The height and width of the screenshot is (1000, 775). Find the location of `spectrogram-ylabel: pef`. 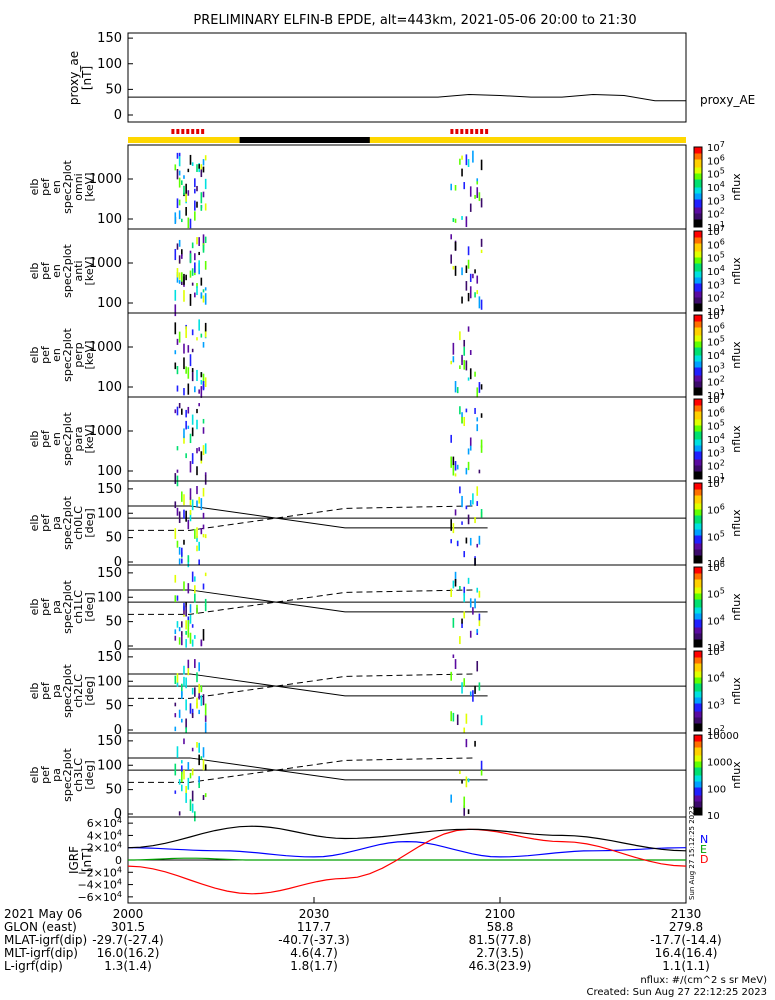

spectrogram-ylabel: pef is located at coordinates (45, 186).